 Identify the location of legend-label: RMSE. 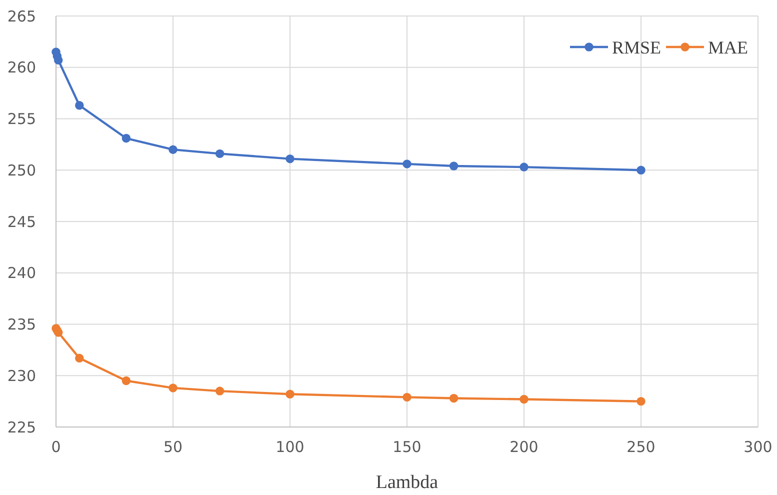
(637, 47).